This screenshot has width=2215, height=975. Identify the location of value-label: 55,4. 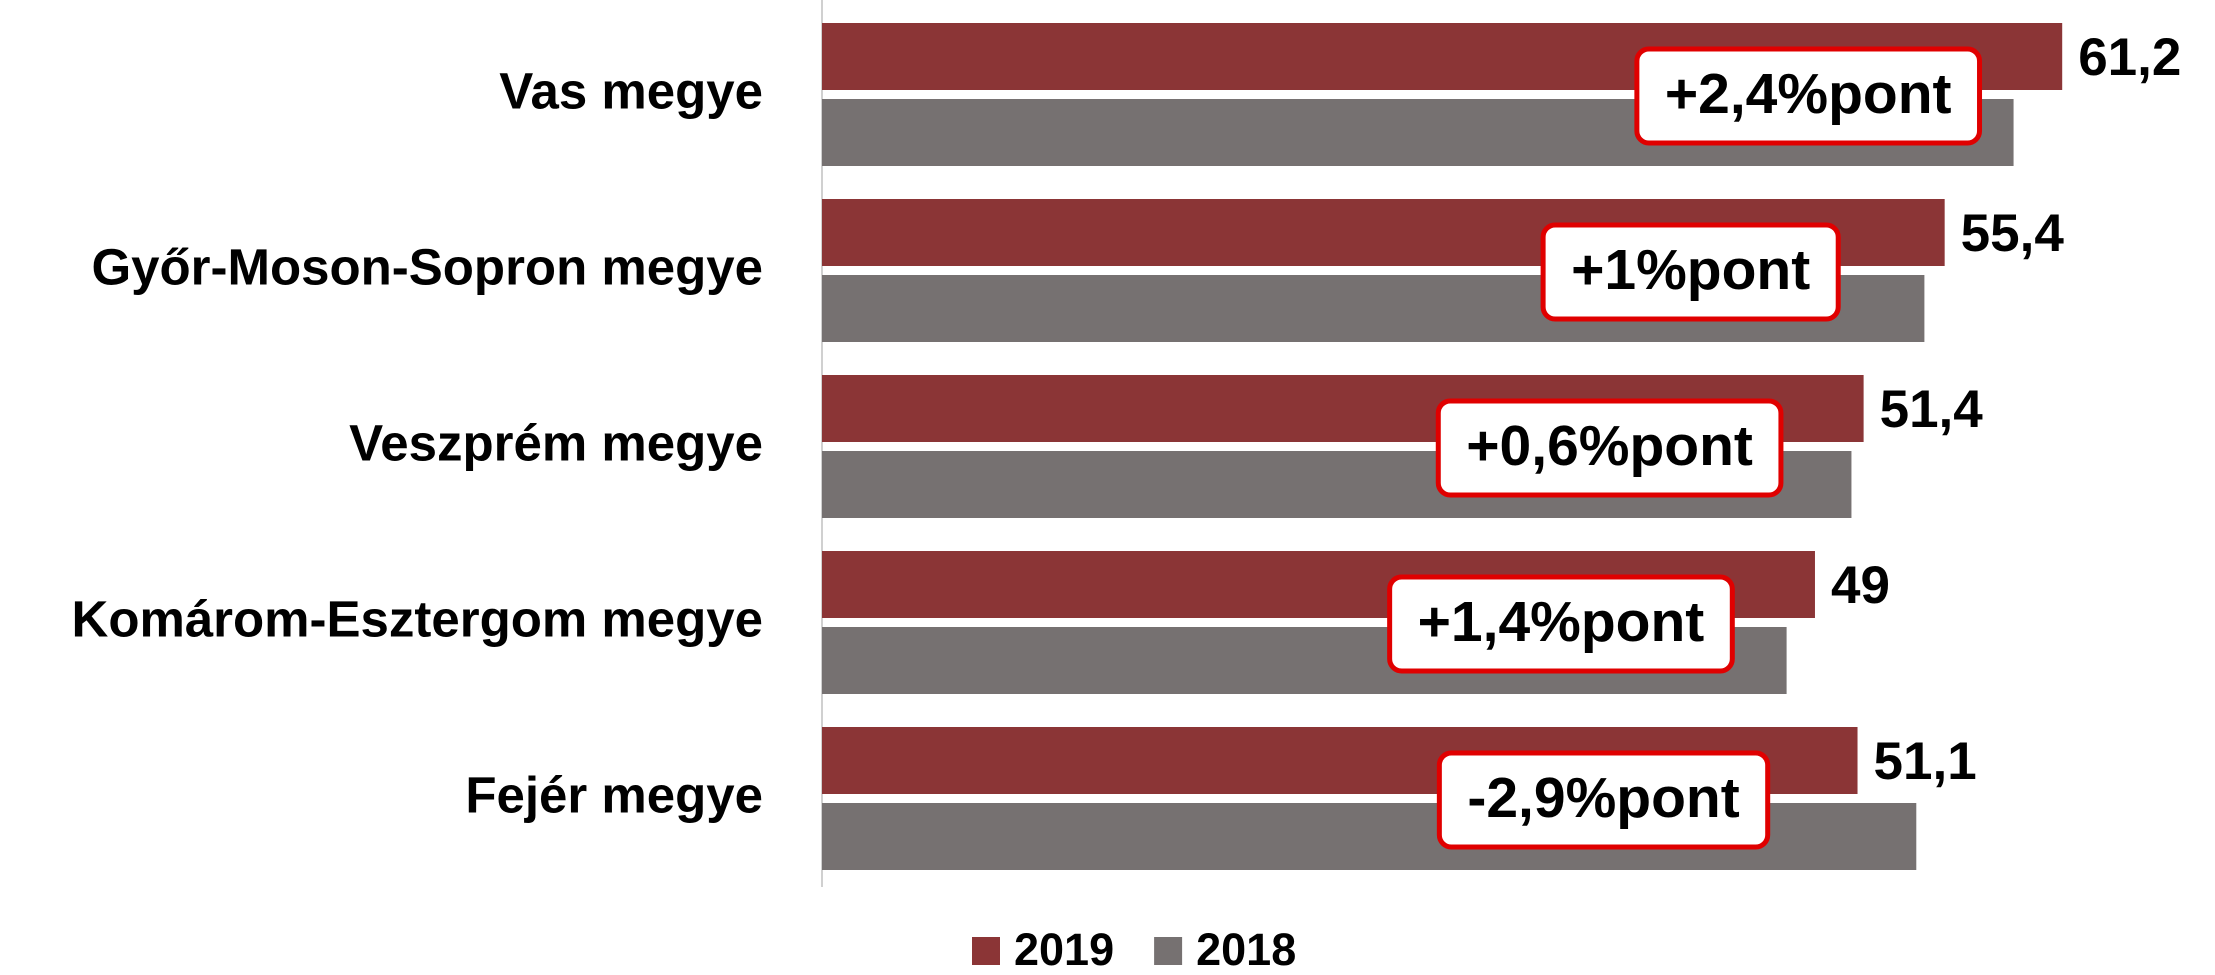
(2013, 233).